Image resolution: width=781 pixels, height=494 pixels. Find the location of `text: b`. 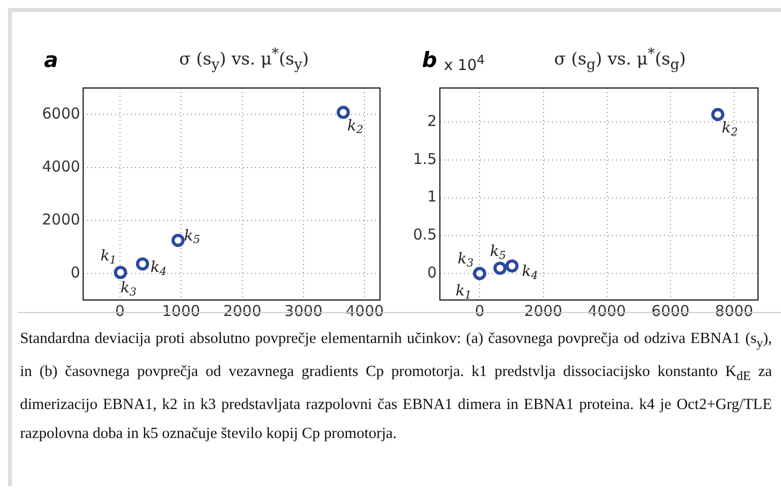

text: b is located at coordinates (430, 60).